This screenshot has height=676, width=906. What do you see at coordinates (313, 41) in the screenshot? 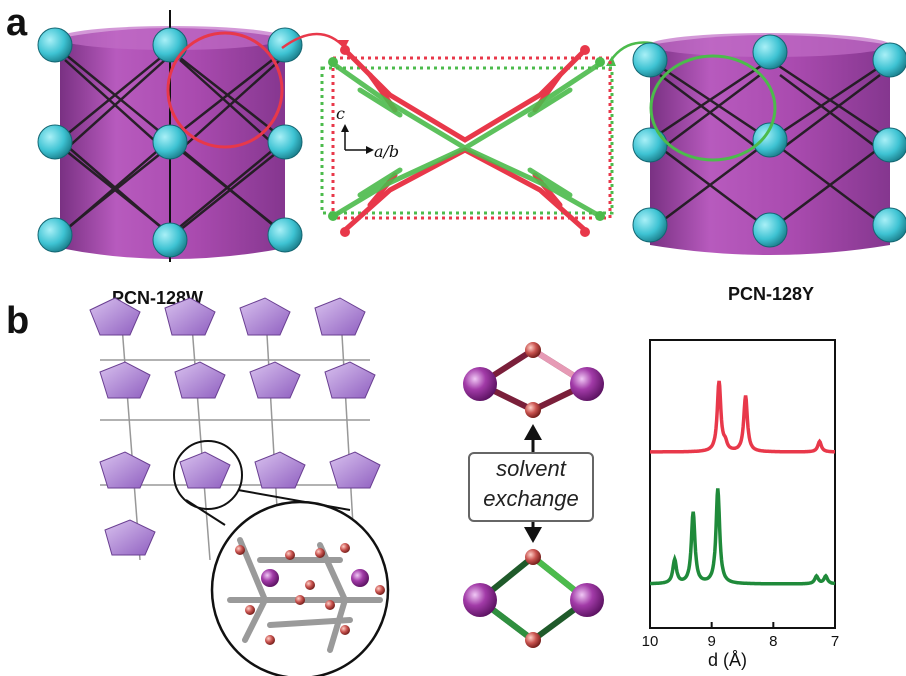
I see `red-arrow` at bounding box center [313, 41].